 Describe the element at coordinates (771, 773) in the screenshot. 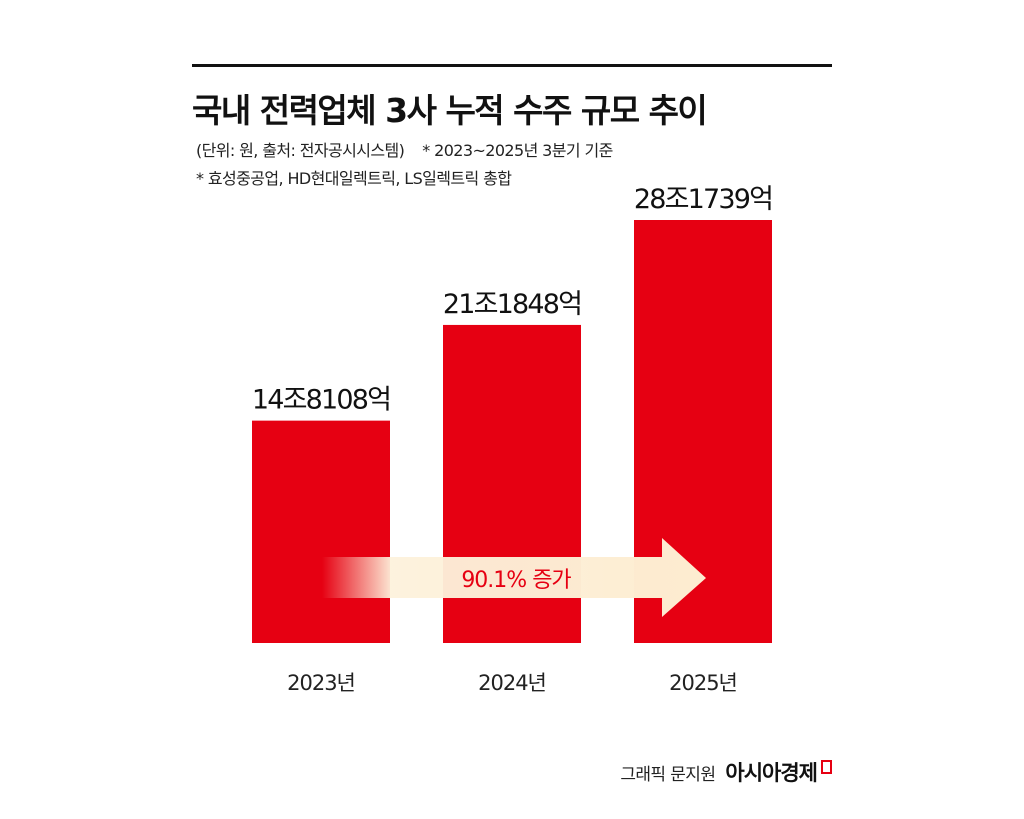

I see `brand-logo-text: 아시아경제` at that location.